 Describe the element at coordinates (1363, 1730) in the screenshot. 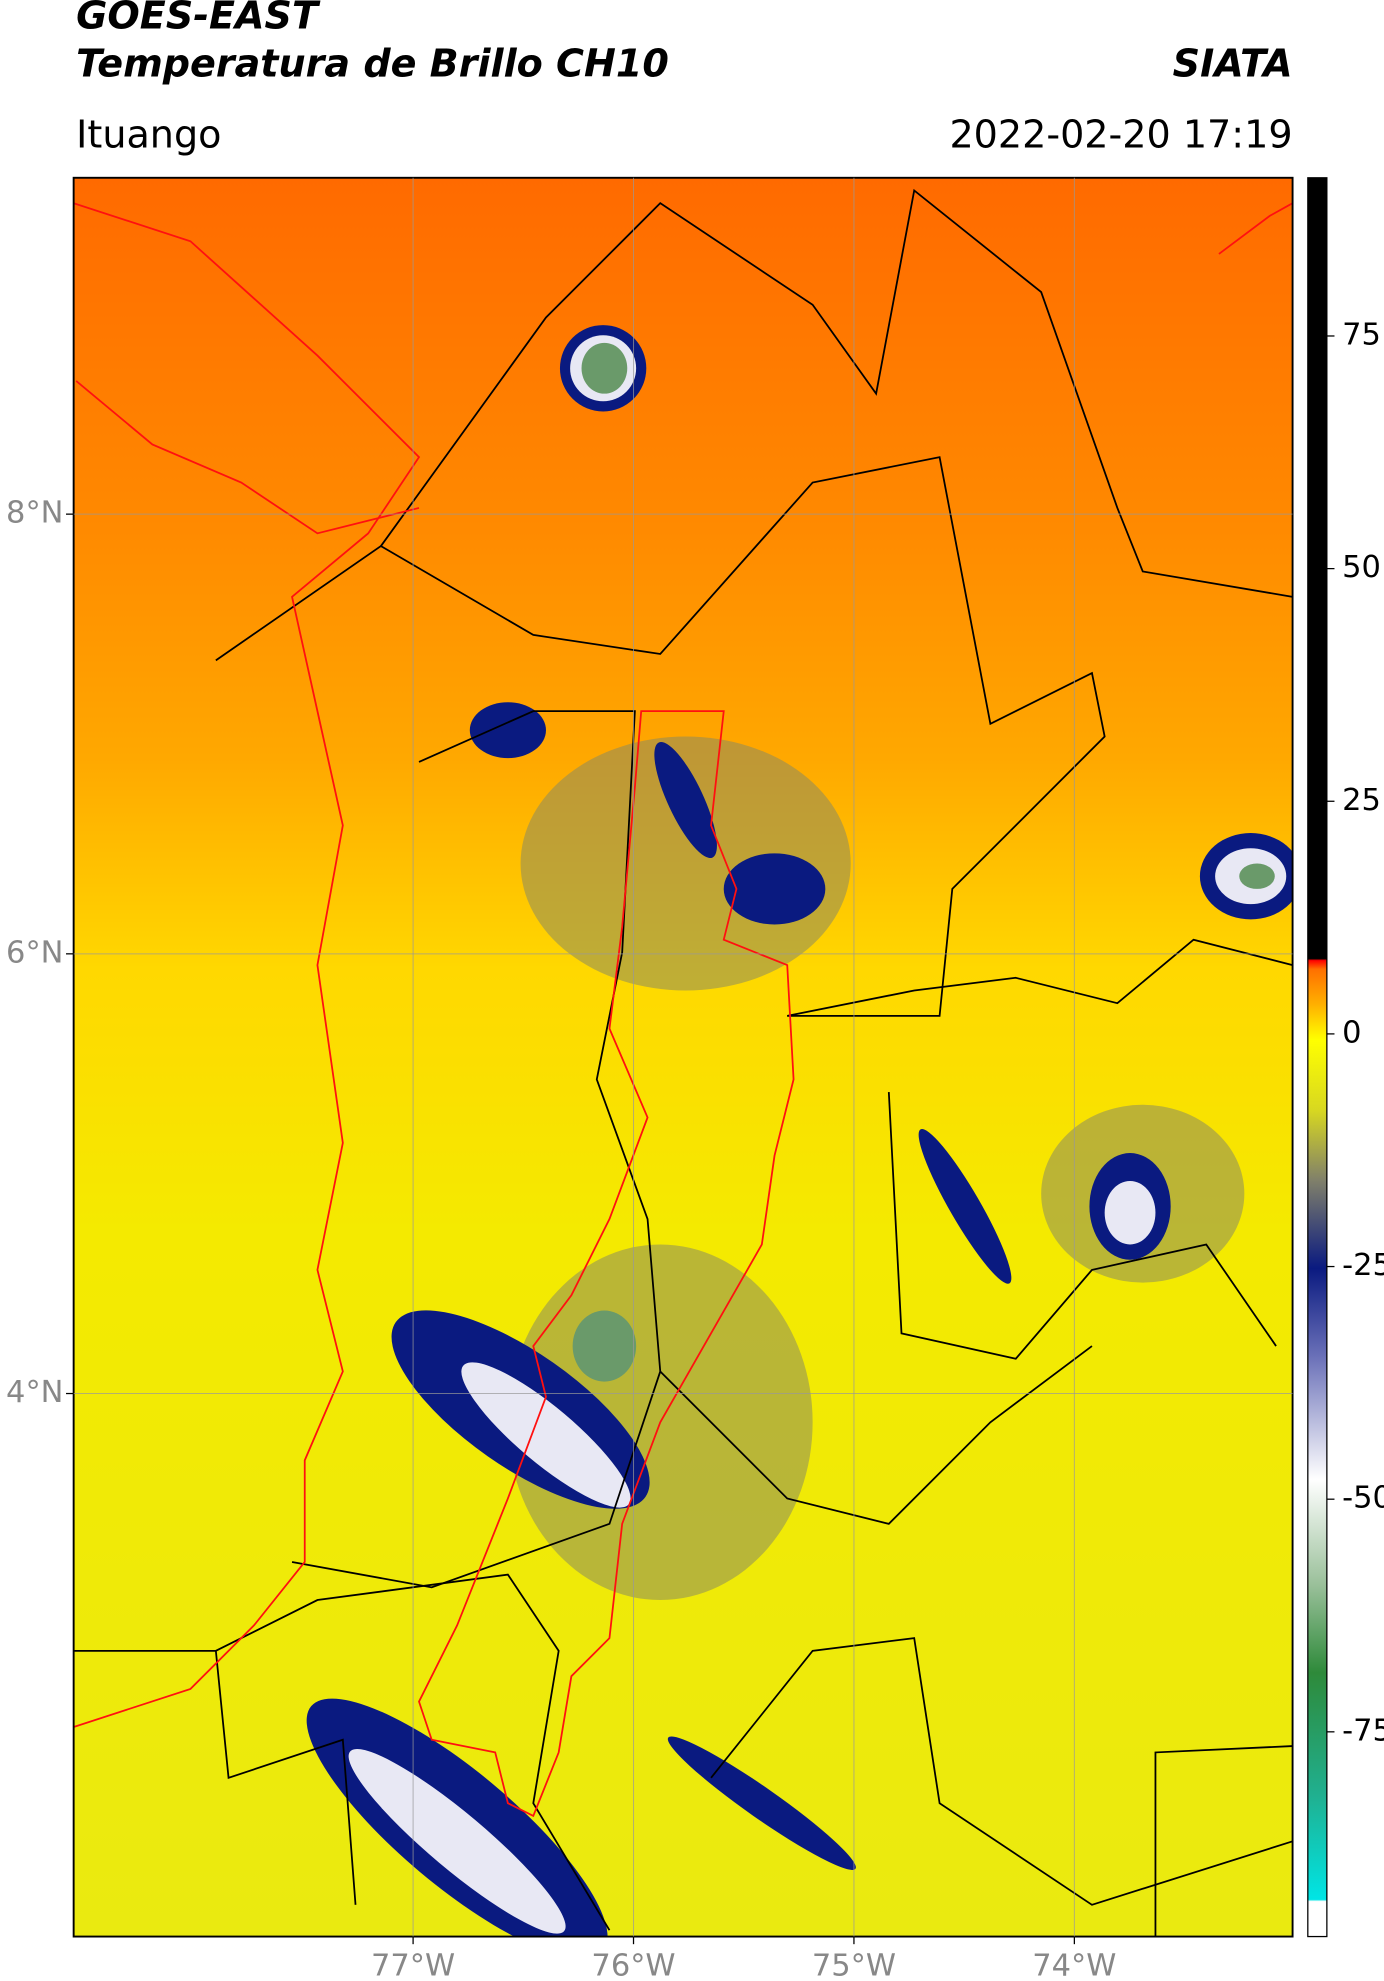

I see `colorbar-tick-label: -75` at that location.